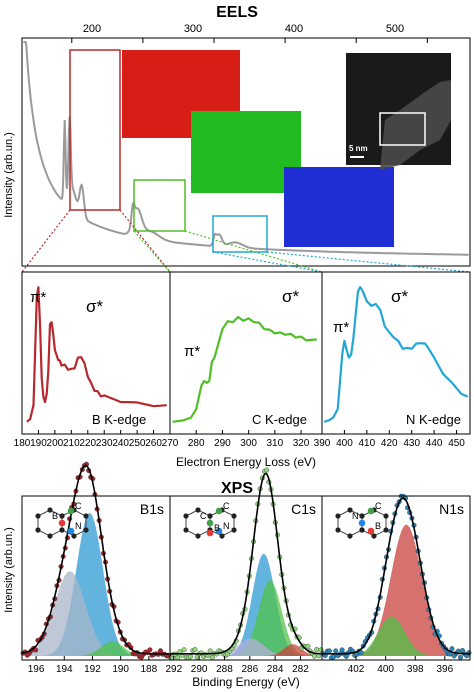  I want to click on x-tick-label: 284, so click(275, 669).